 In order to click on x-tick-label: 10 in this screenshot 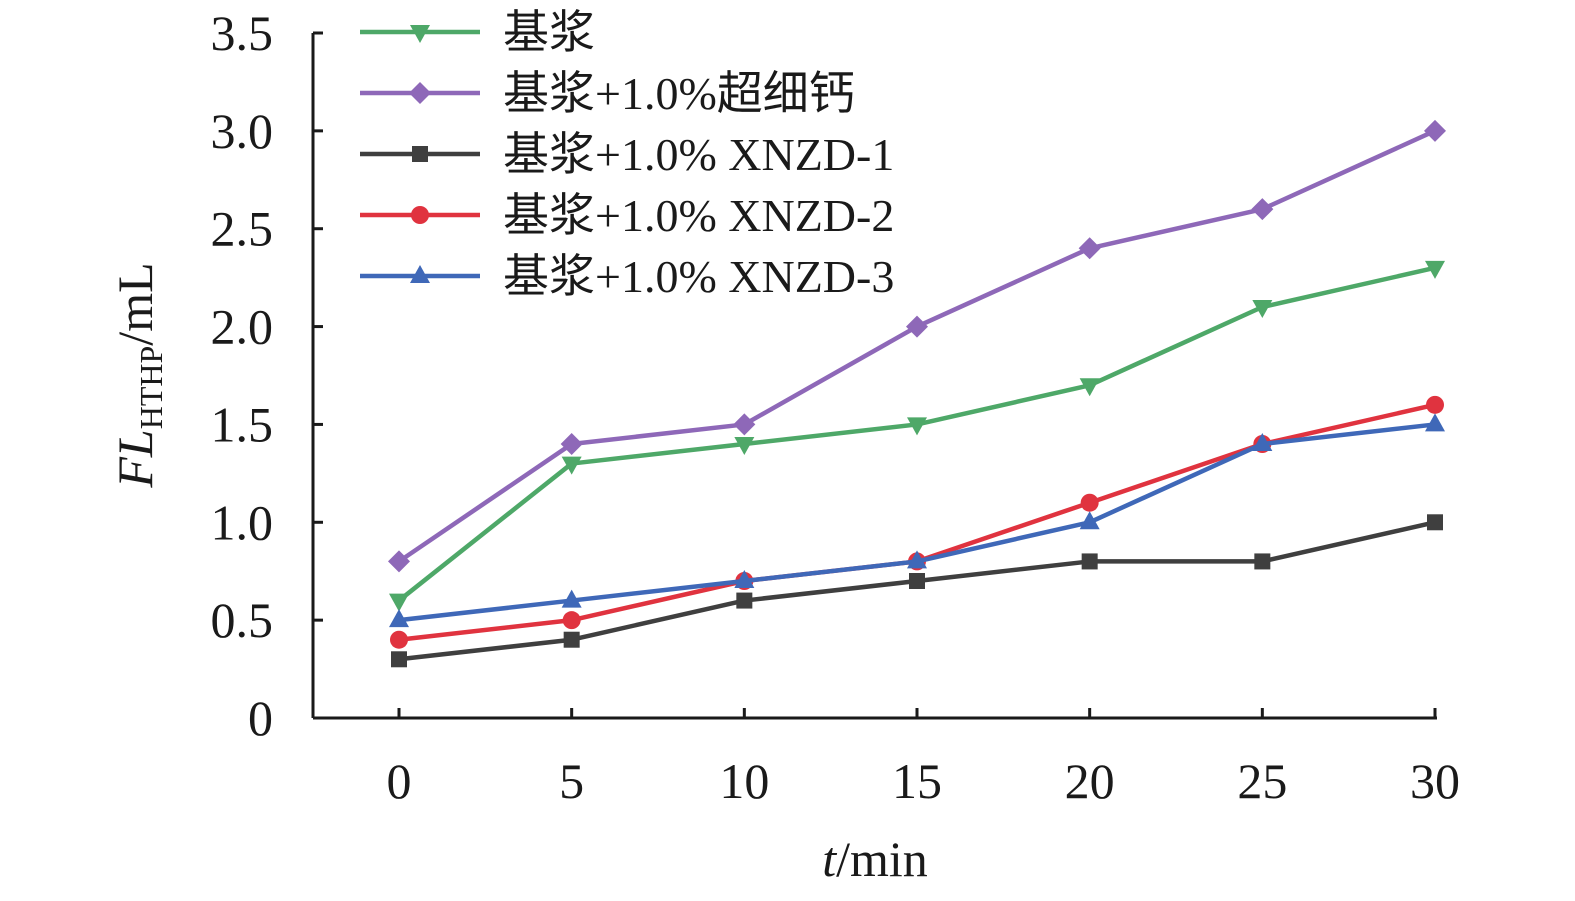, I will do `click(744, 781)`.